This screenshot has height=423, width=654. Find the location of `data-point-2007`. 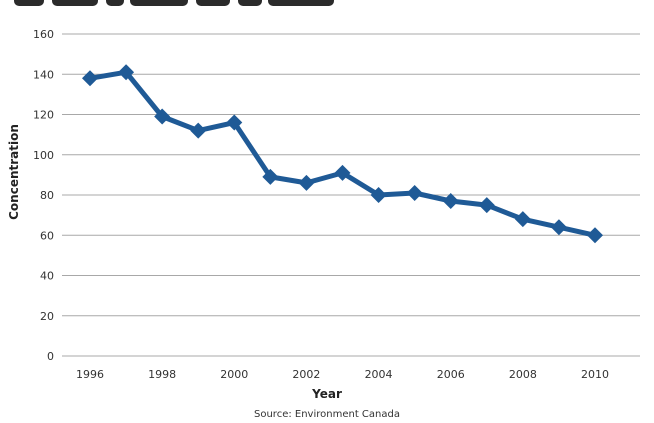

data-point-2007 is located at coordinates (486, 205).